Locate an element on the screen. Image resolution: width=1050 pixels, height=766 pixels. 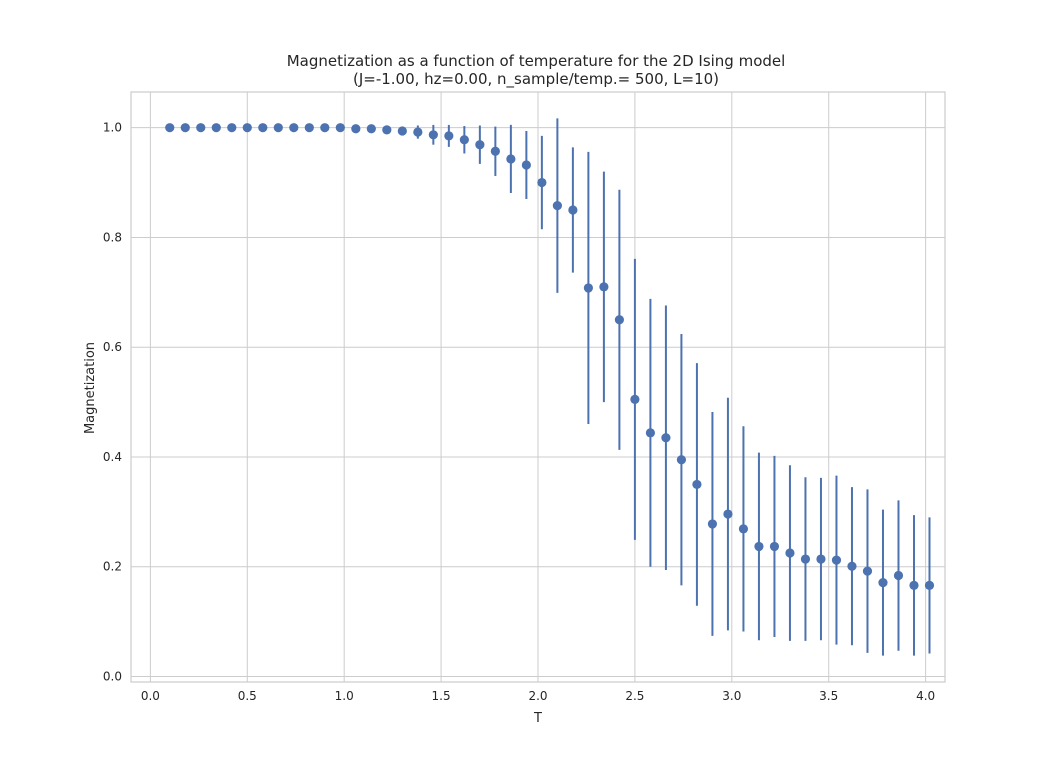
y-tick-label: 0.6 is located at coordinates (112, 347).